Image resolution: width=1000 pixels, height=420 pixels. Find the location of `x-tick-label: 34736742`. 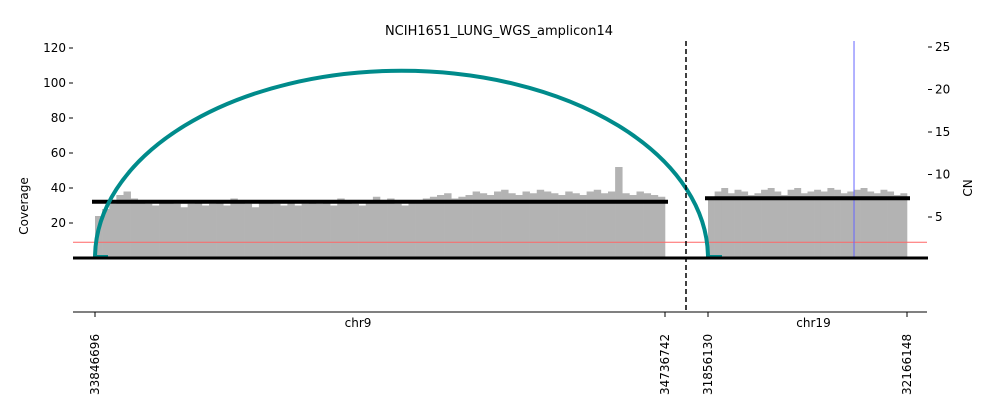

x-tick-label: 34736742 is located at coordinates (665, 364).